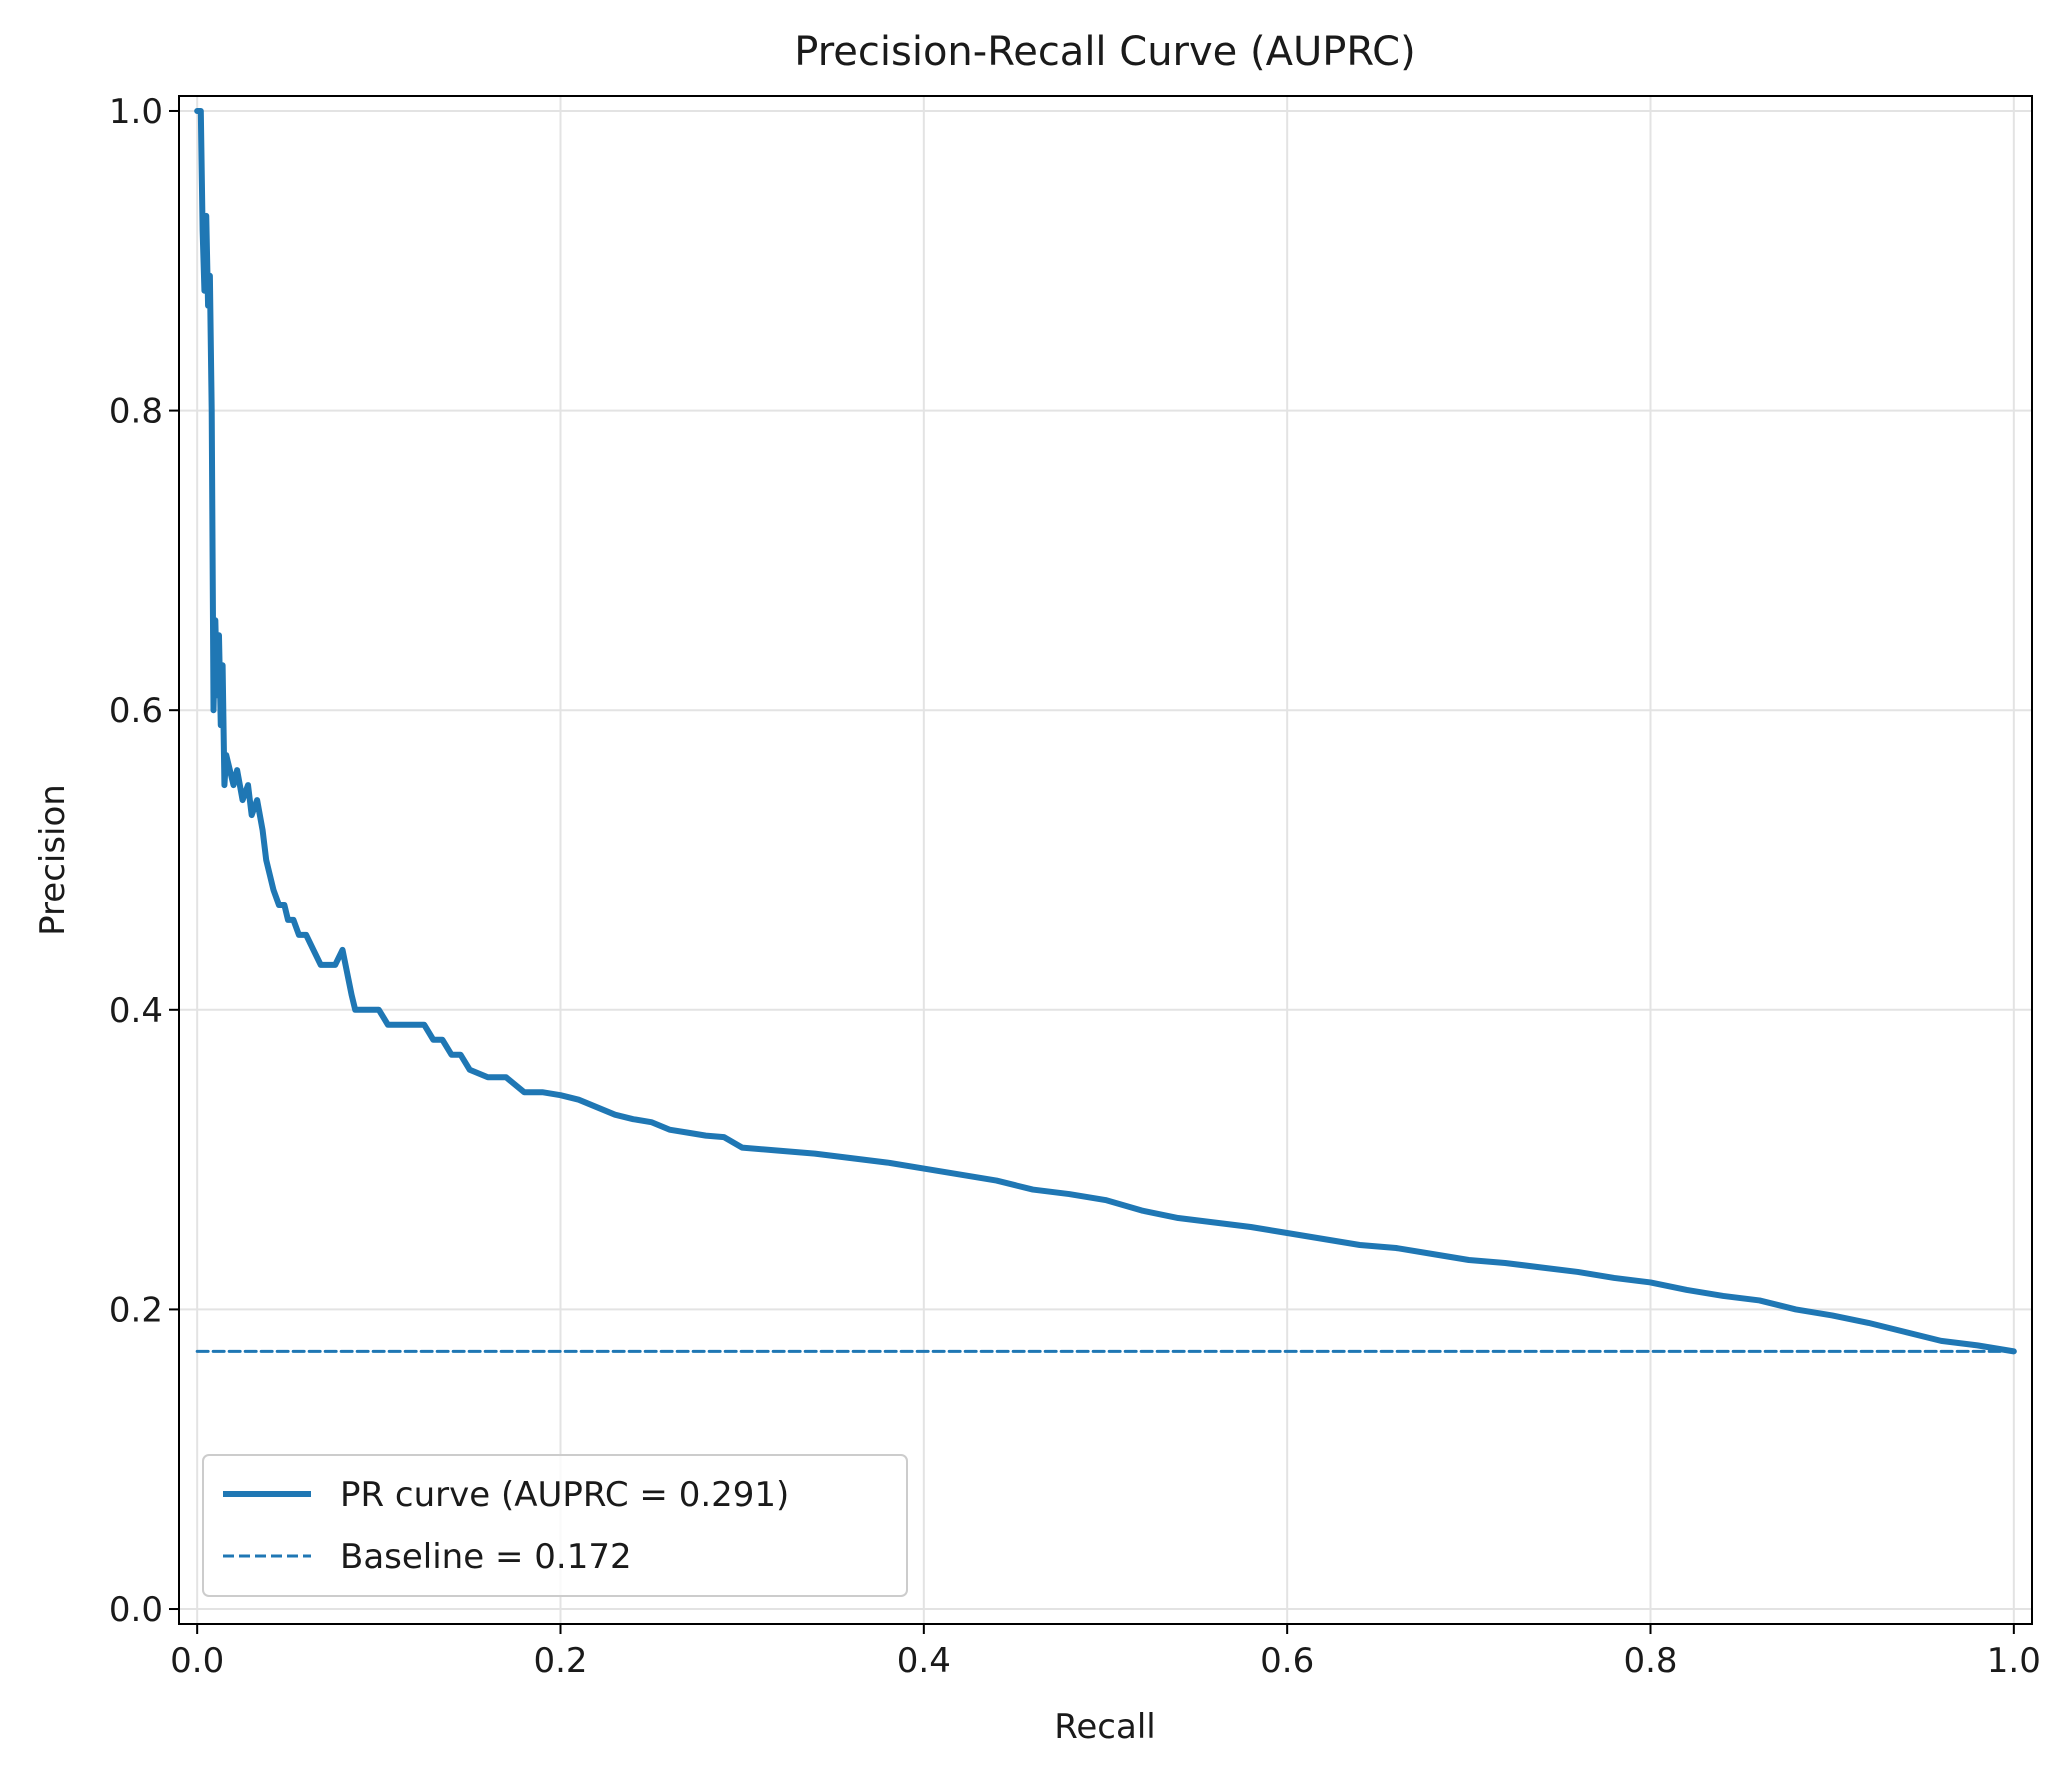 This screenshot has height=1769, width=2067. I want to click on y-tick-label-1: 0.2, so click(136, 1310).